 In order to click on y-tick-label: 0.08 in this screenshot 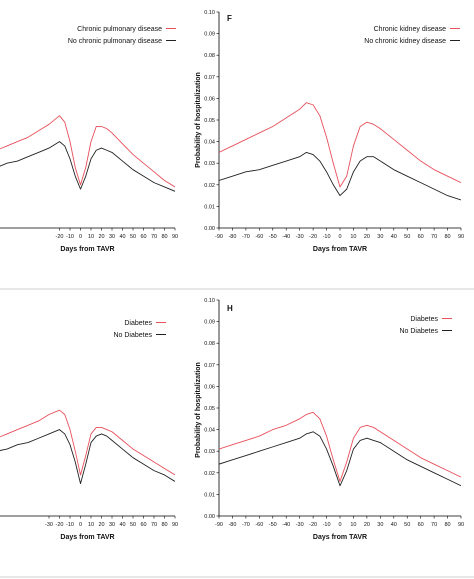, I will do `click(209, 344)`.